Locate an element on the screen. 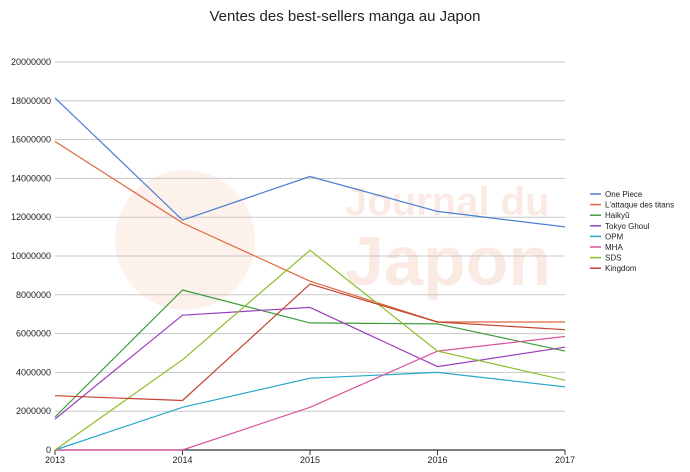 The width and height of the screenshot is (690, 472). watermark-line1: Journal du is located at coordinates (447, 202).